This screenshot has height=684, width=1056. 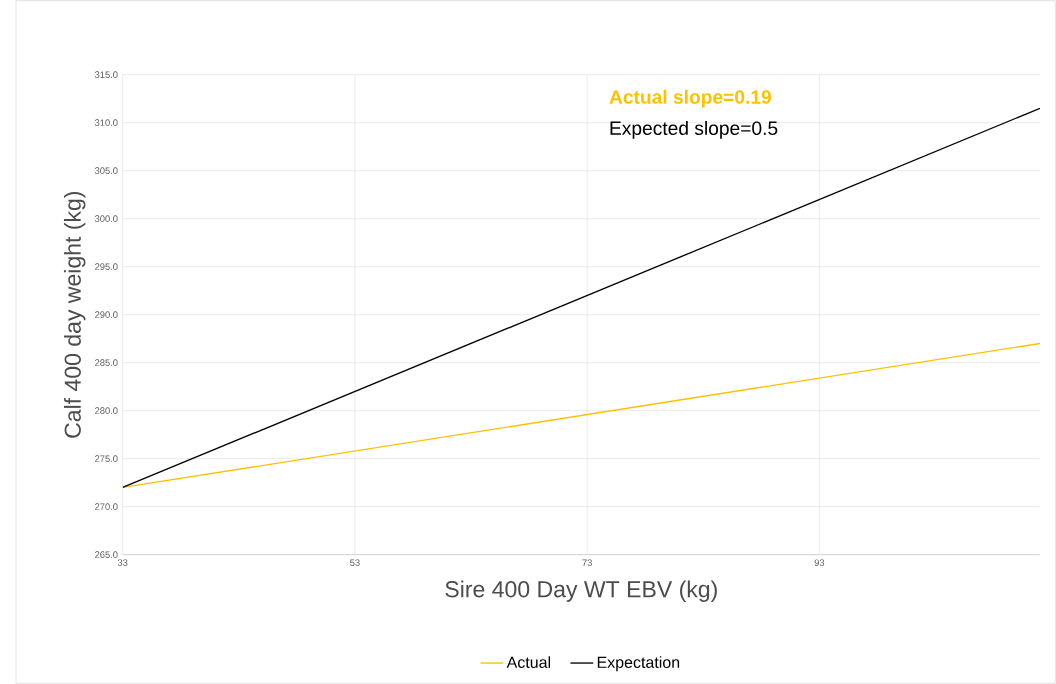 What do you see at coordinates (106, 314) in the screenshot?
I see `y-tick-label: 290.0` at bounding box center [106, 314].